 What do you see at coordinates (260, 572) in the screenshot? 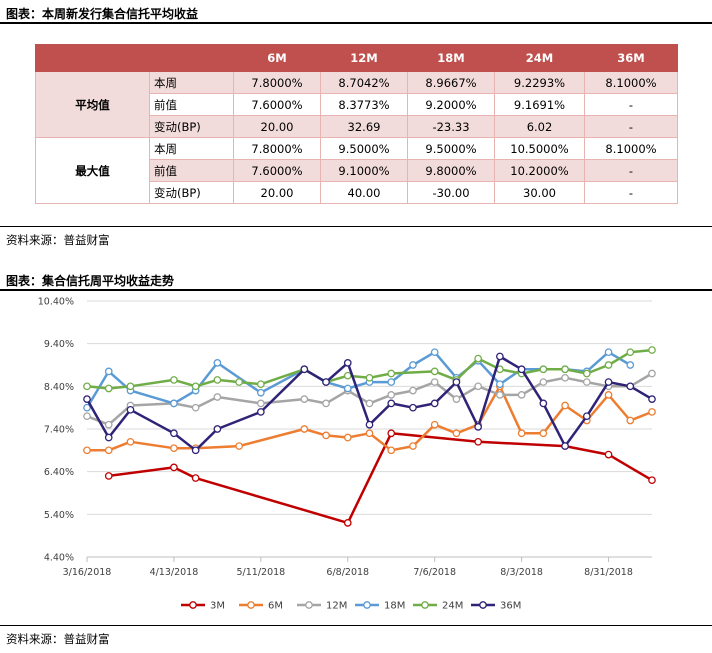
I see `x-tick-label: 5/11/2018` at bounding box center [260, 572].